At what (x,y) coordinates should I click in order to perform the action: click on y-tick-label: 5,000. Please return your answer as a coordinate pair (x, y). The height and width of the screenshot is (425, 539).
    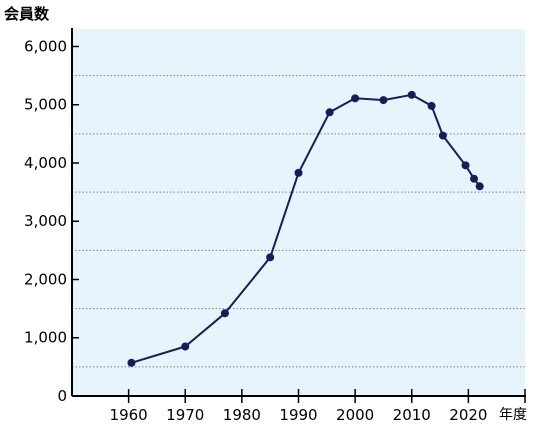
    Looking at the image, I should click on (45, 105).